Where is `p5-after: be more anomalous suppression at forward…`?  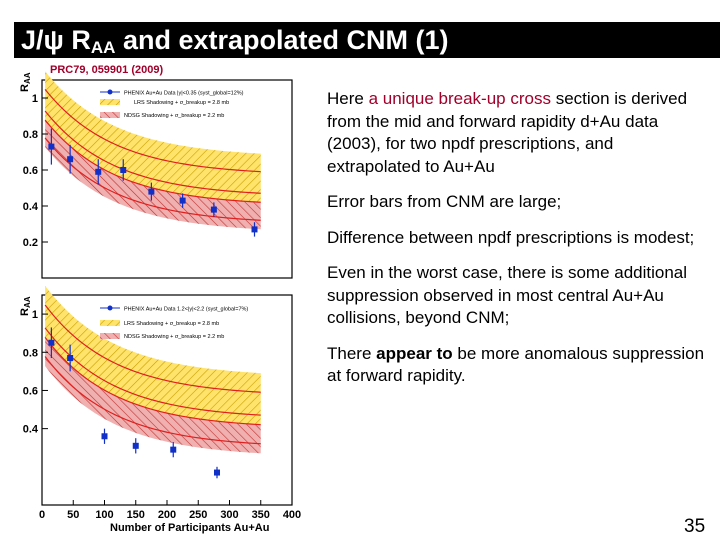 p5-after: be more anomalous suppression at forward… is located at coordinates (516, 364).